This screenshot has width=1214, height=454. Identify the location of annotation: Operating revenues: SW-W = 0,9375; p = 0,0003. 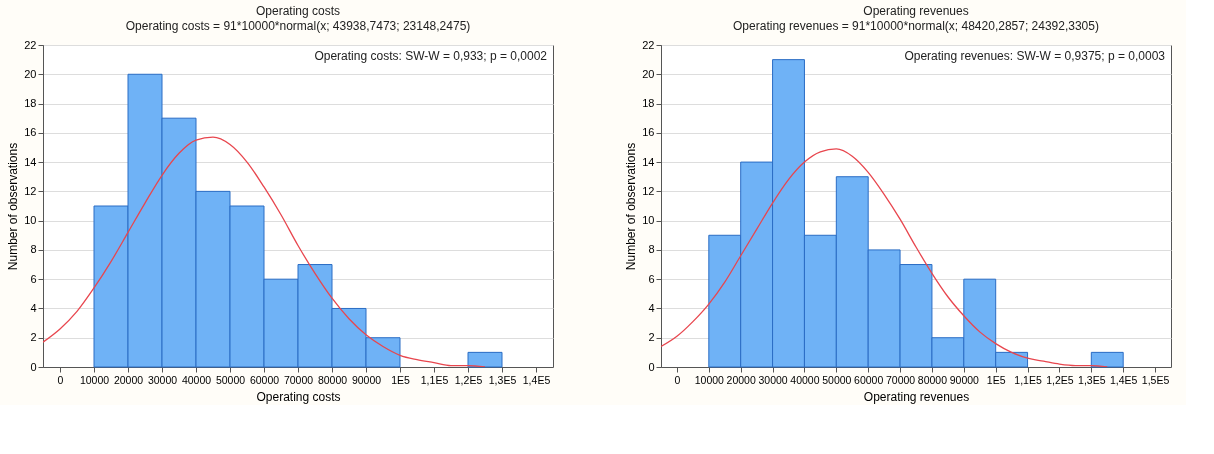
(1035, 56).